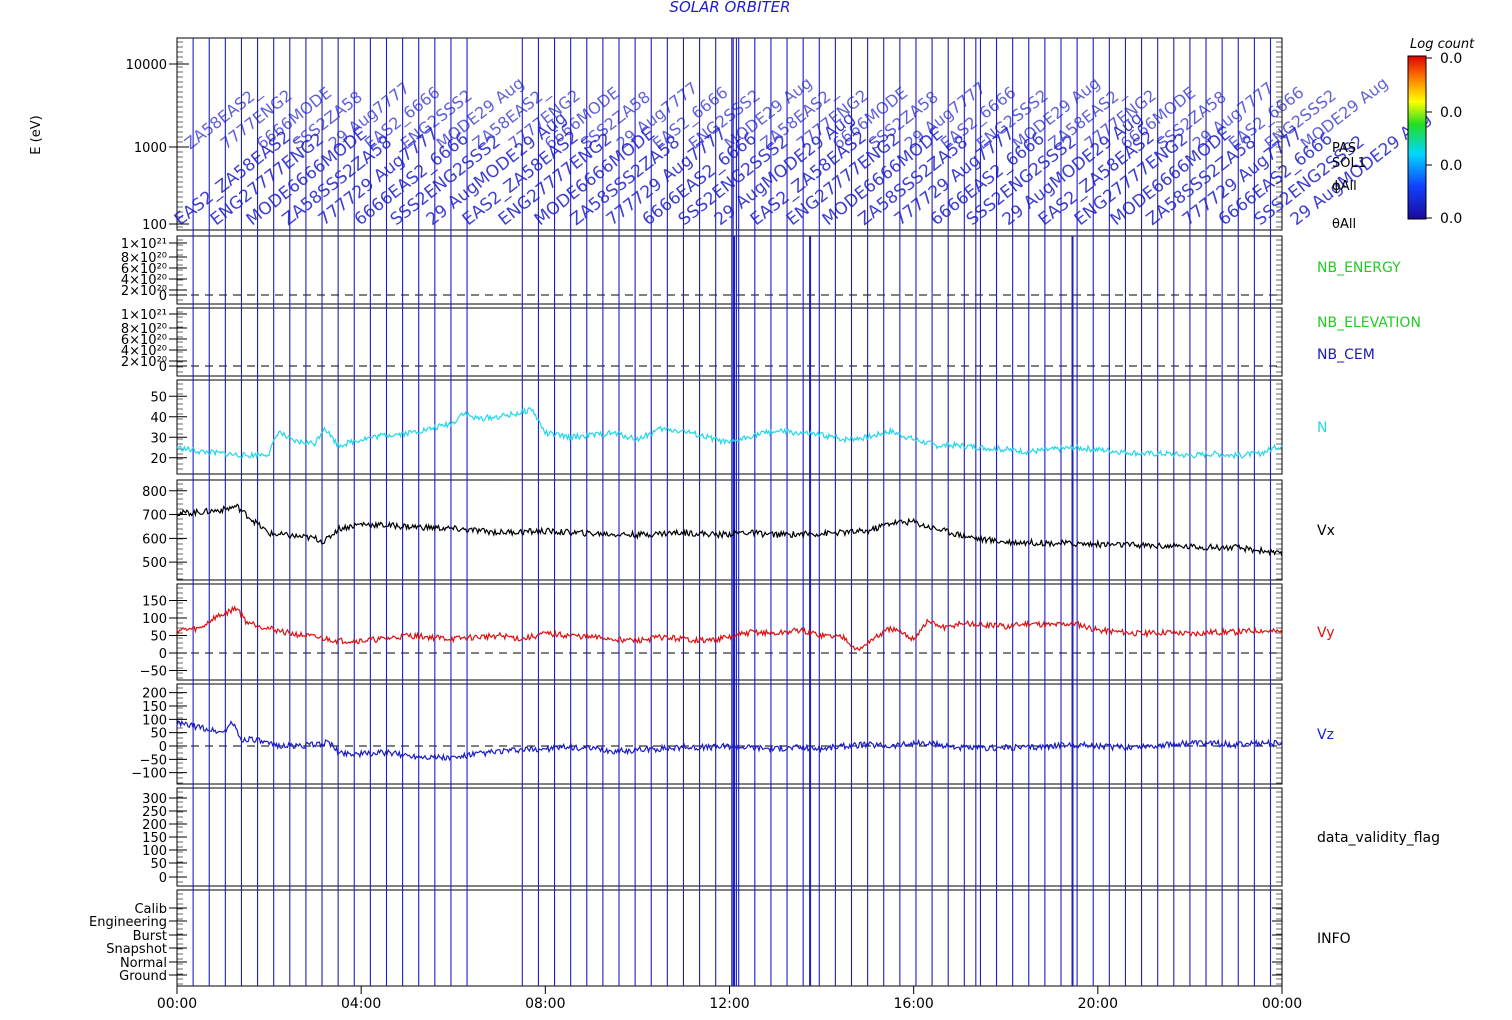 The width and height of the screenshot is (1512, 1020). What do you see at coordinates (158, 864) in the screenshot?
I see `panel-ytick-validity: 50` at bounding box center [158, 864].